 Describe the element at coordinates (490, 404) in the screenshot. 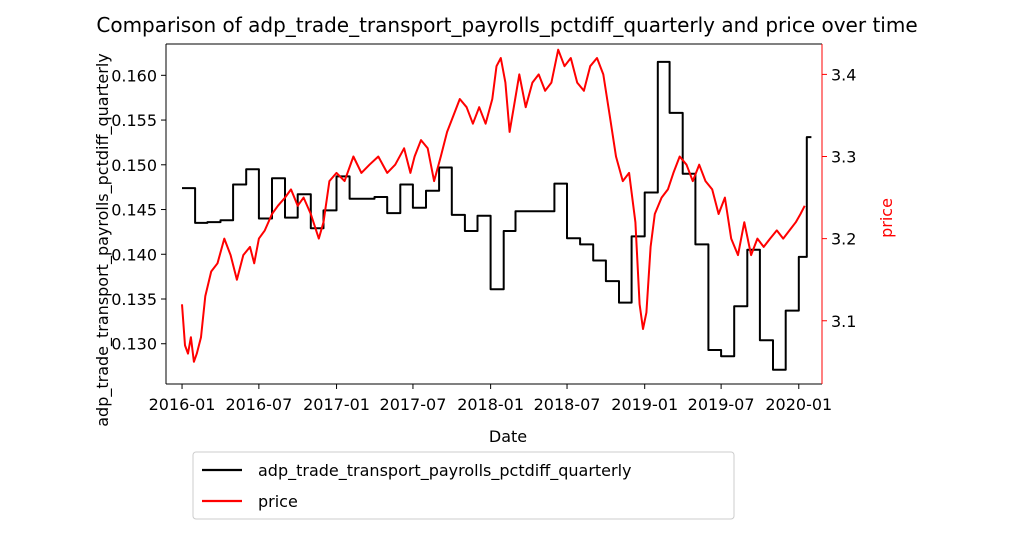

I see `x-tick-label: 2018-01` at that location.